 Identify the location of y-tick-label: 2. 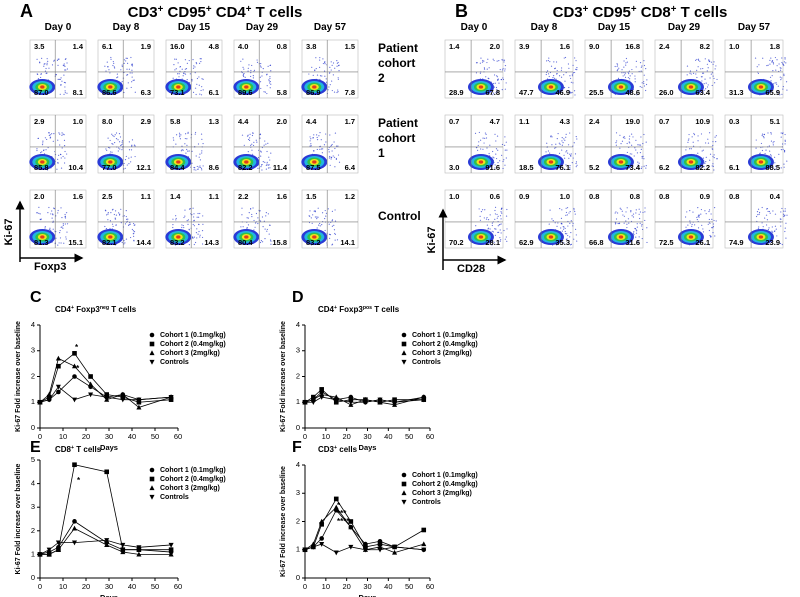
(33, 530).